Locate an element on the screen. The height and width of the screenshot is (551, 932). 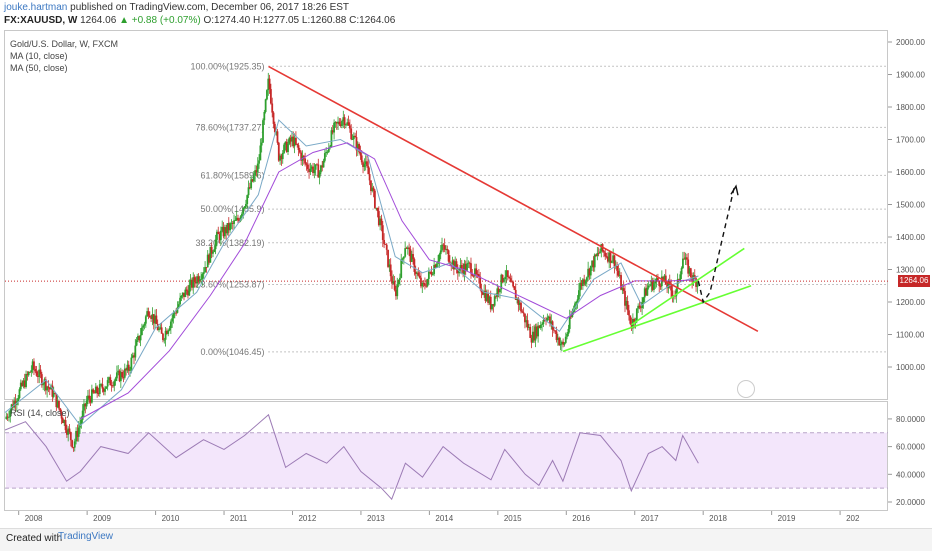
legend-ma50: MA (50, close) is located at coordinates (39, 68).